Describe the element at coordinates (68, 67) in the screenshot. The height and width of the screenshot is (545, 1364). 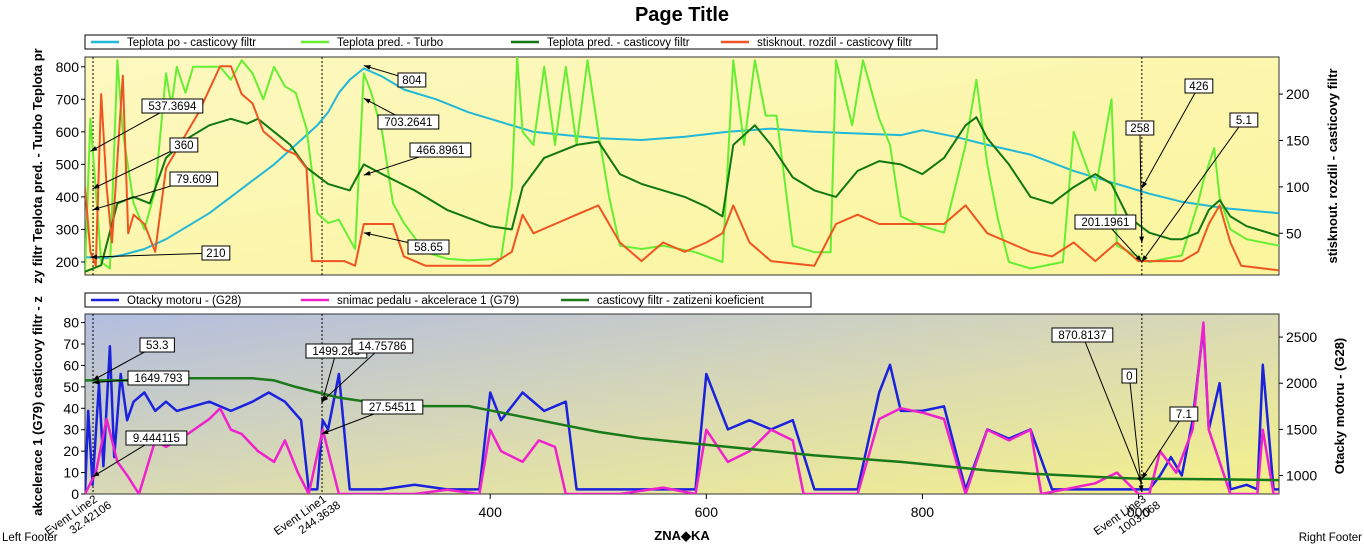
I see `left-tick-label: 800` at that location.